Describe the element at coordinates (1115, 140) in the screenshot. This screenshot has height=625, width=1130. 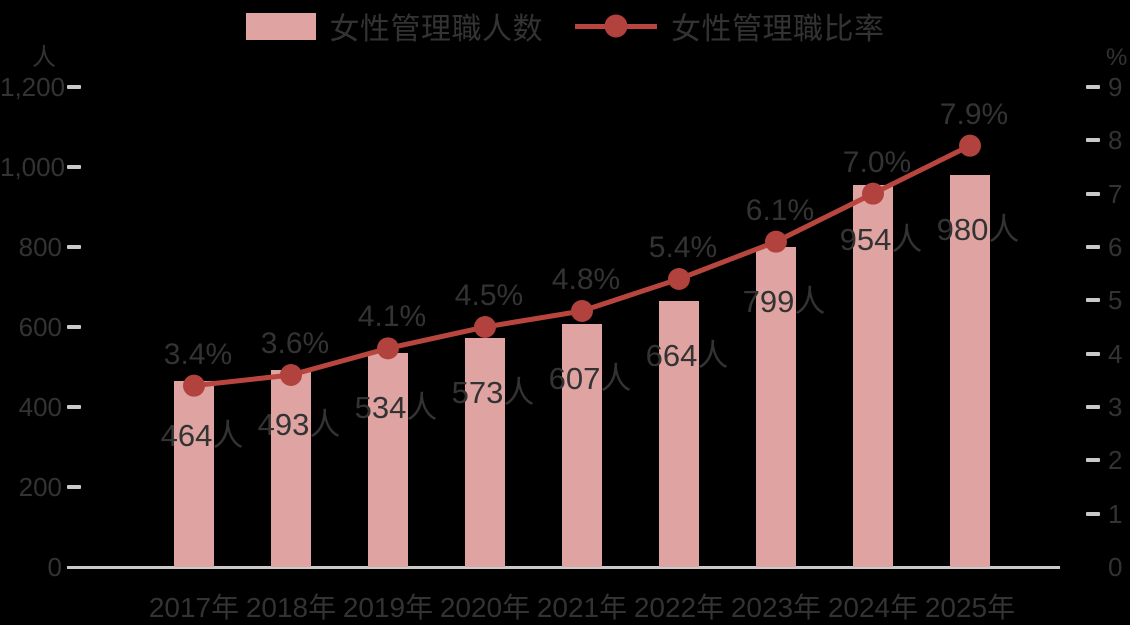
I see `right-axis-tick-label: 8` at that location.